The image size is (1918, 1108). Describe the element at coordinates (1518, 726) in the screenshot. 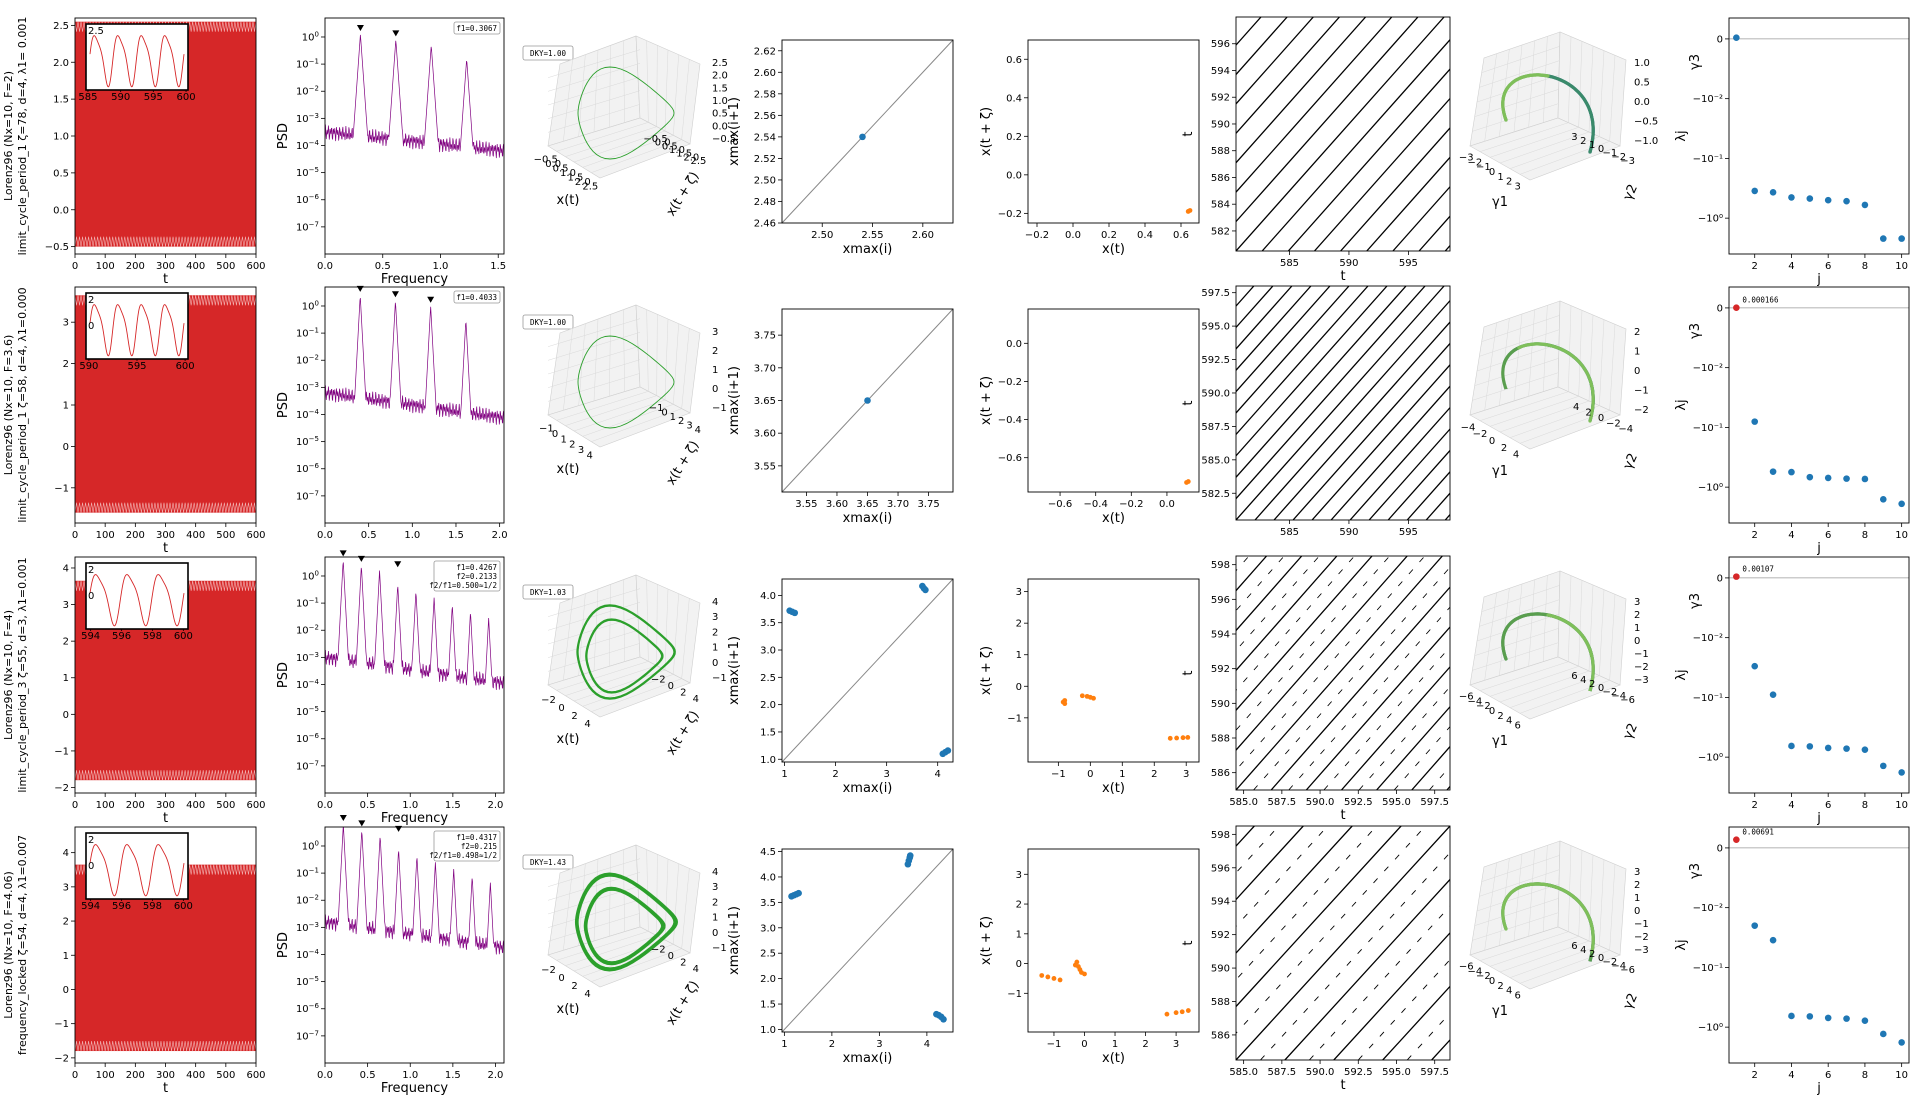

I see `x3d-tick-label: 6` at that location.